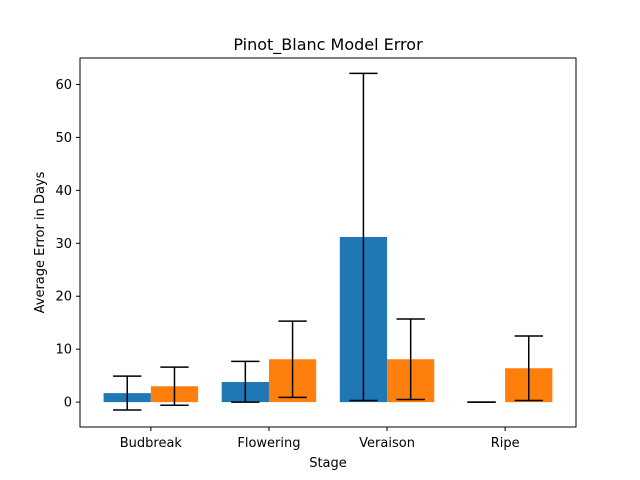 The image size is (640, 480). Describe the element at coordinates (68, 403) in the screenshot. I see `y-tick-label-0: 0` at that location.